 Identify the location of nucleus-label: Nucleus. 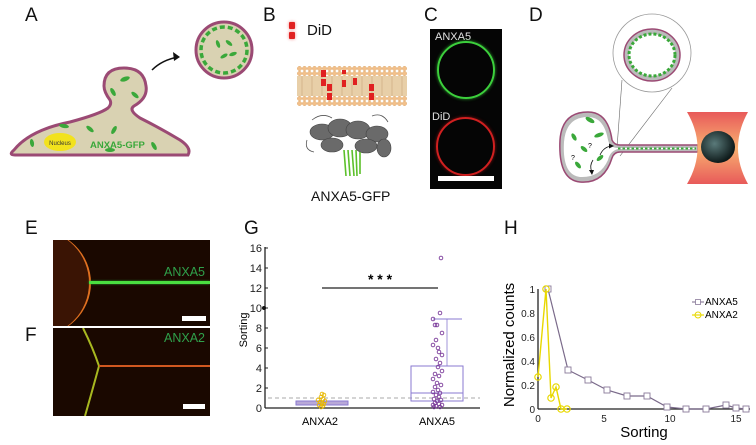
(60, 144).